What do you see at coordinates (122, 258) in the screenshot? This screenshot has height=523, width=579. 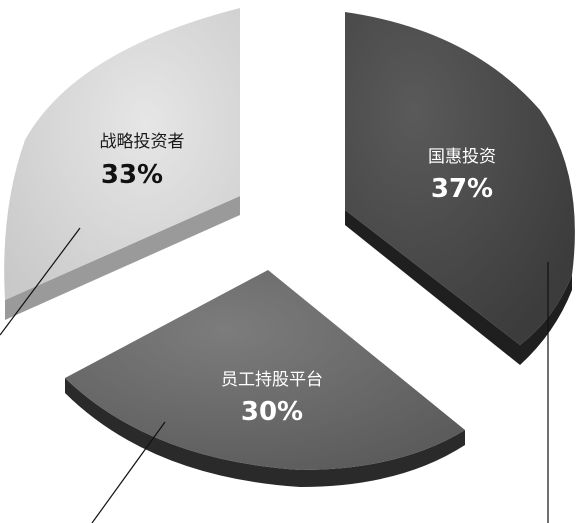 I see `slice-side` at bounding box center [122, 258].